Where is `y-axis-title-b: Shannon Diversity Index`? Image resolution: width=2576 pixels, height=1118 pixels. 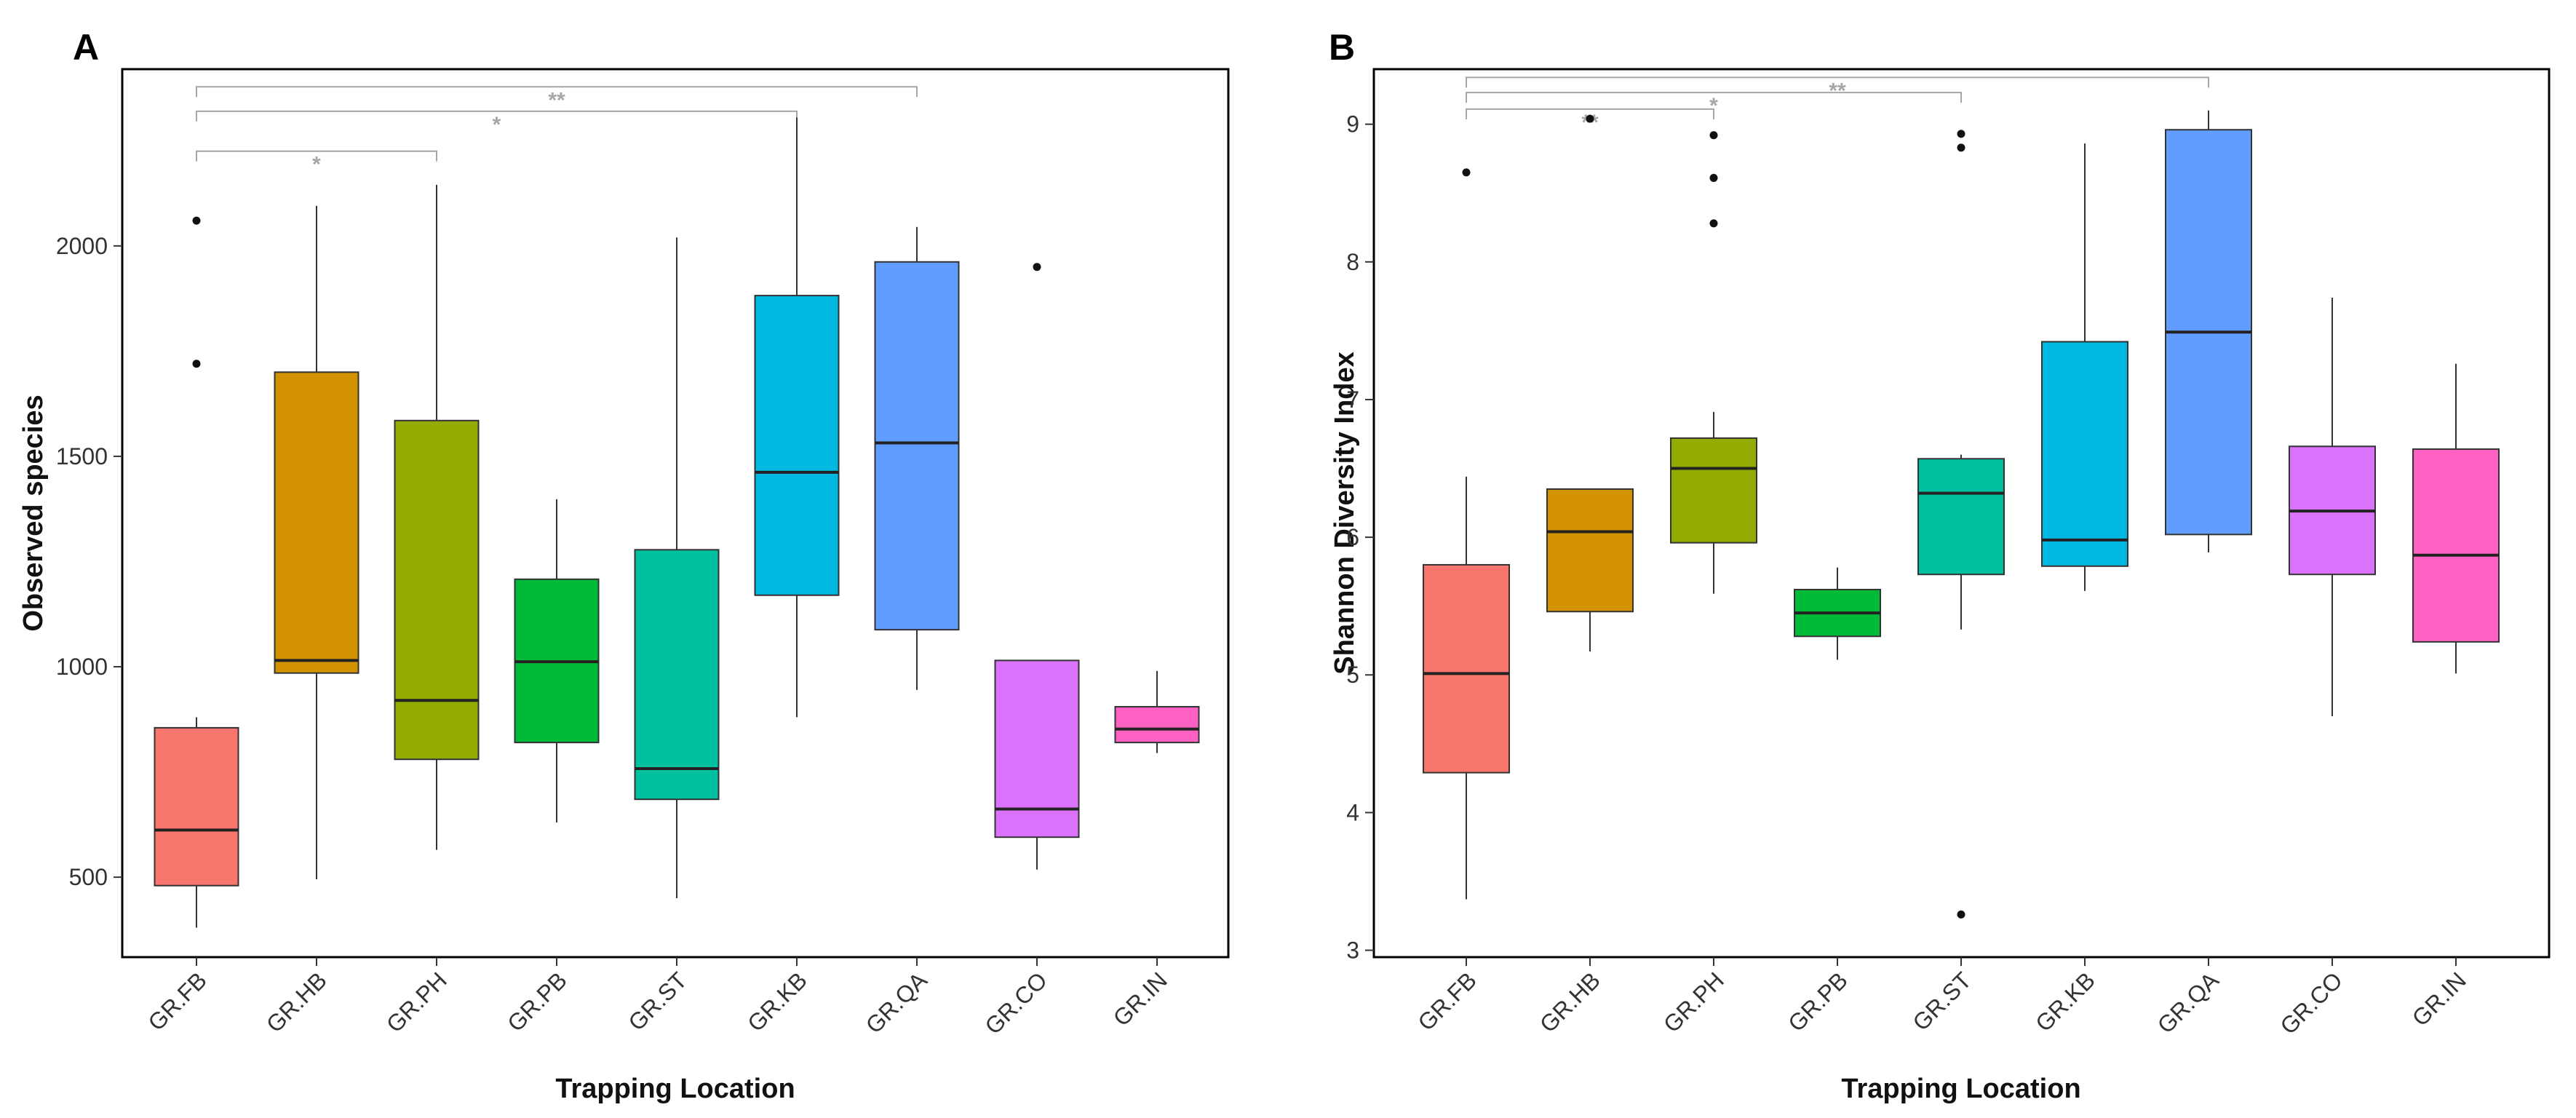
y-axis-title-b: Shannon Diversity Index is located at coordinates (1344, 513).